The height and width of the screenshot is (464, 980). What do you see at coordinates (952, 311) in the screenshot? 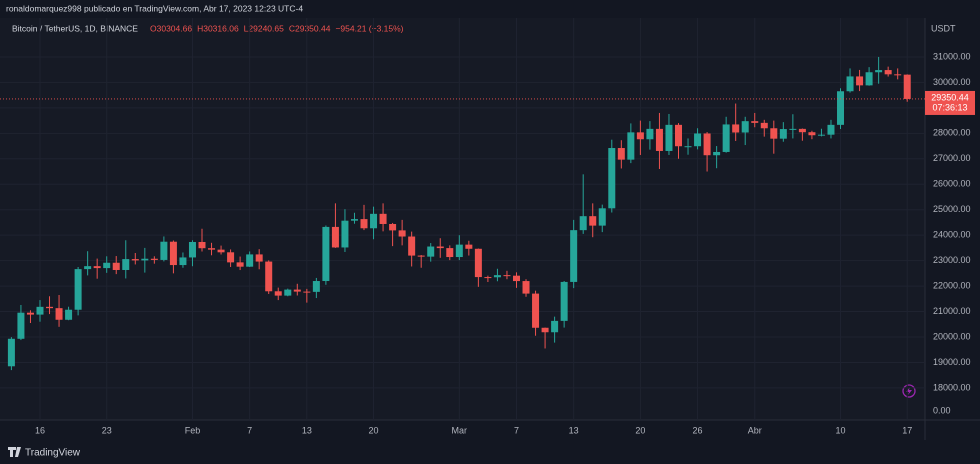
I see `y-tick-label: 21000.00` at bounding box center [952, 311].